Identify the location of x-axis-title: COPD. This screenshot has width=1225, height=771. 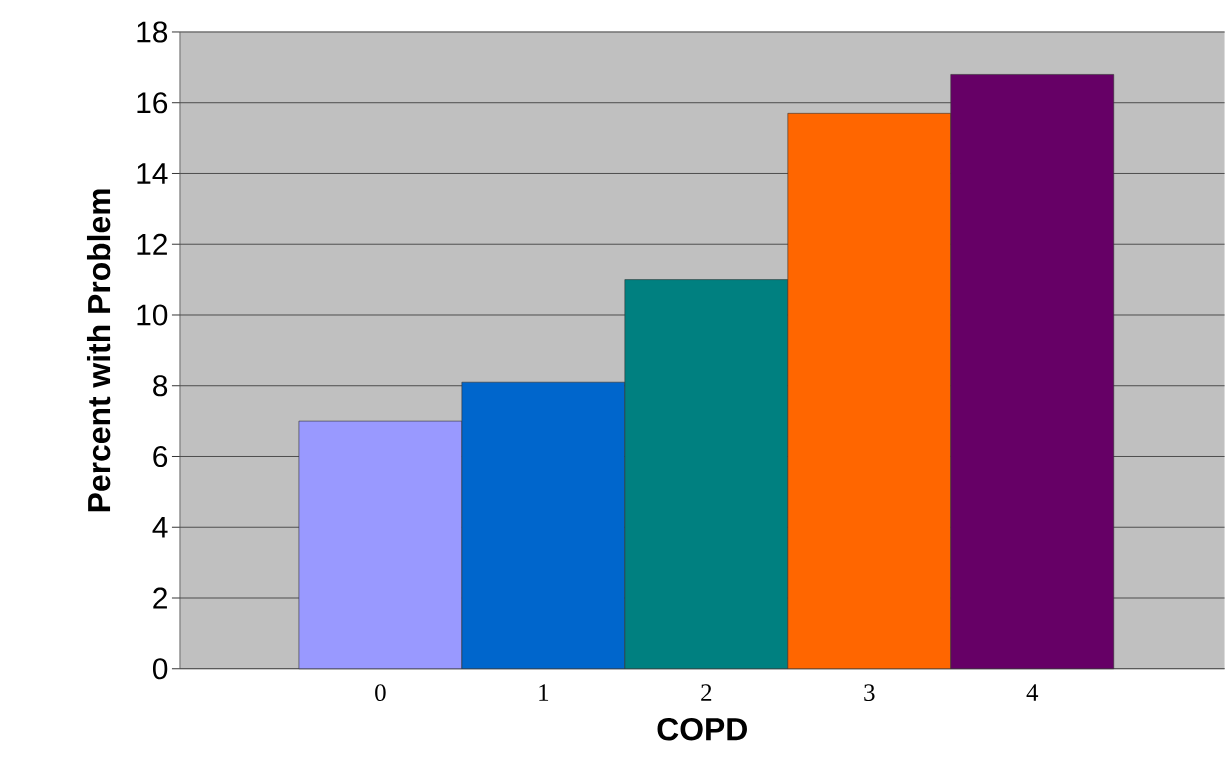
(702, 729).